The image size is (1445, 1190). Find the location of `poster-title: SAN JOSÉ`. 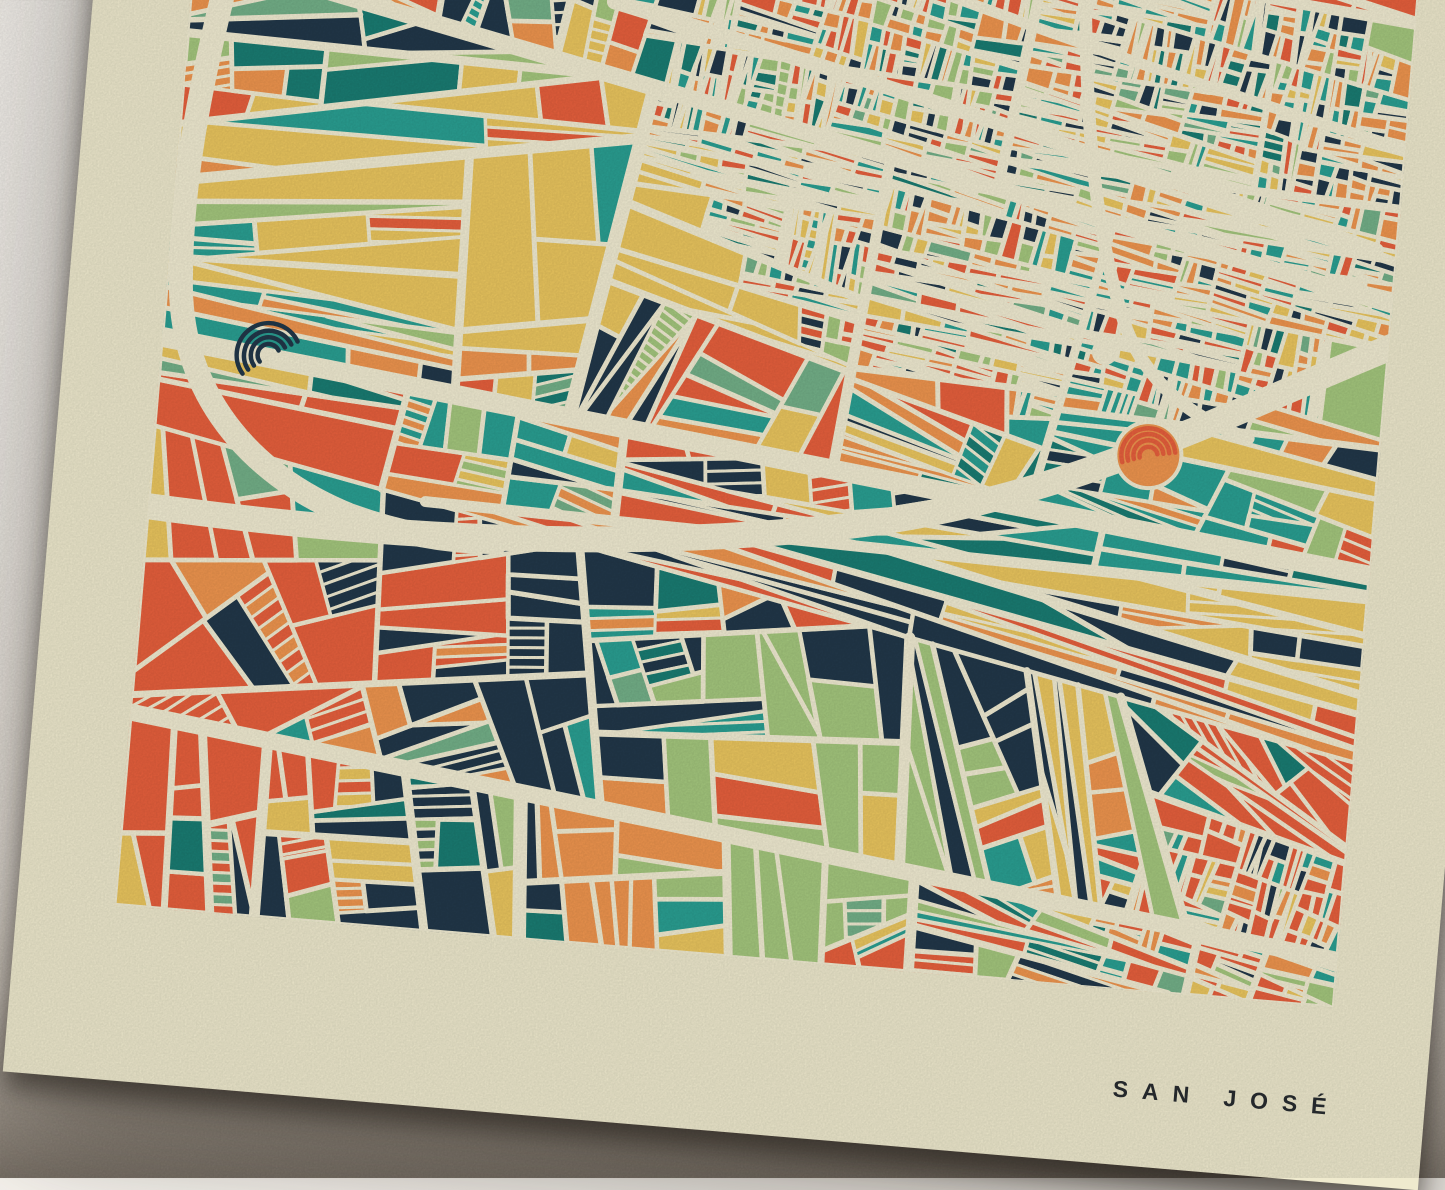

poster-title: SAN JOSÉ is located at coordinates (1226, 1097).